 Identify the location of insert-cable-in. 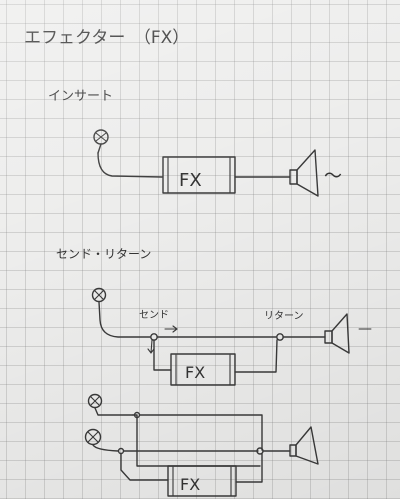
(130, 165).